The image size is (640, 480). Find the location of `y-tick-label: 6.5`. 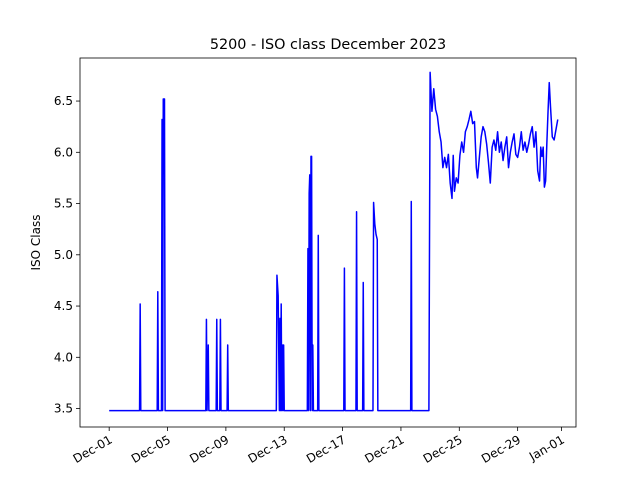

y-tick-label: 6.5 is located at coordinates (63, 101).